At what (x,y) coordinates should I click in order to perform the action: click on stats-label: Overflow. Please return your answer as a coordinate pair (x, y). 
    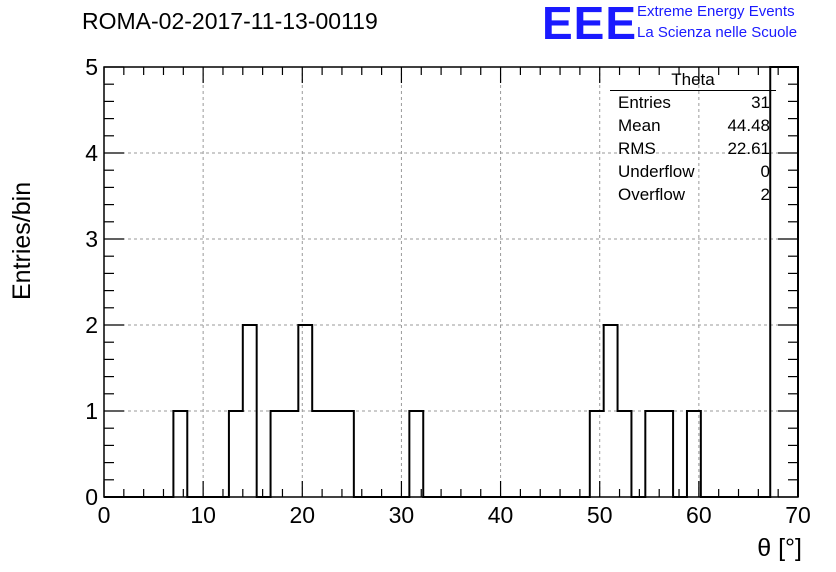
    Looking at the image, I should click on (652, 194).